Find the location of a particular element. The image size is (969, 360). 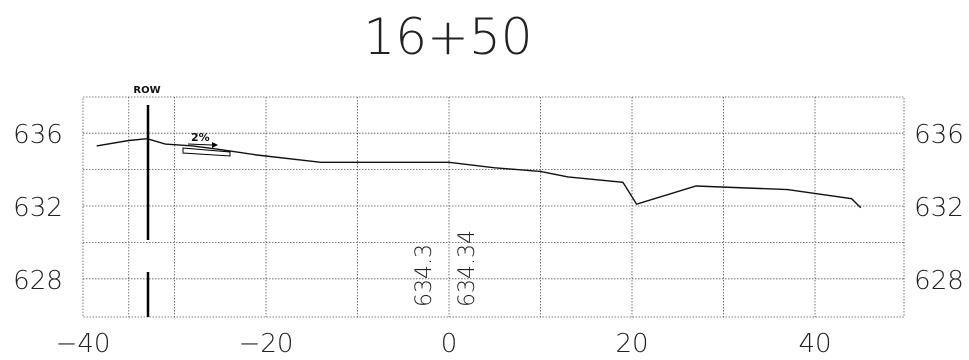

x-tick-label: 40 is located at coordinates (814, 344).